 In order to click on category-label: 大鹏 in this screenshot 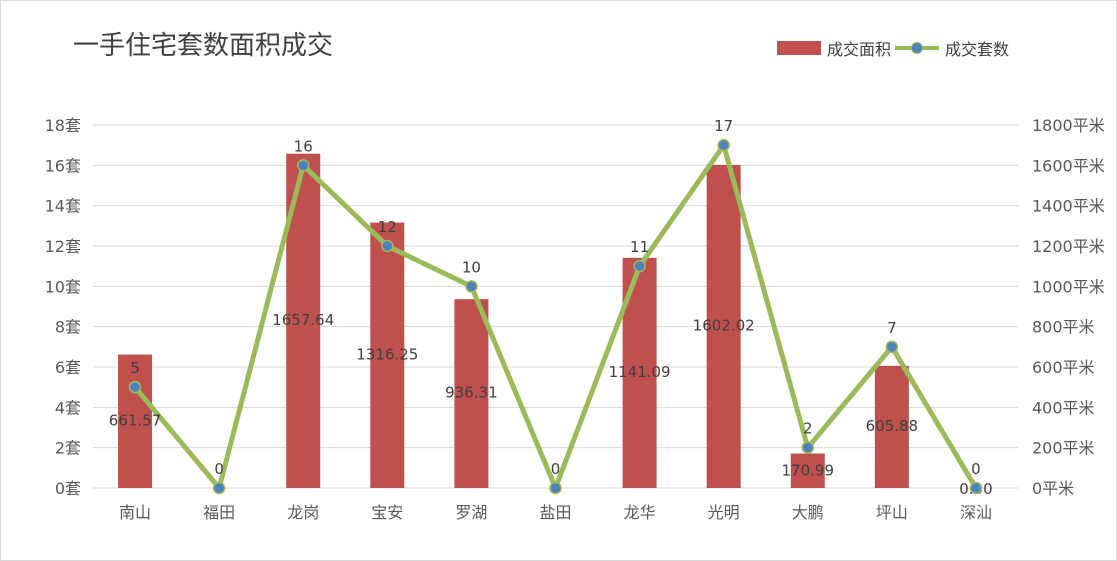, I will do `click(808, 512)`.